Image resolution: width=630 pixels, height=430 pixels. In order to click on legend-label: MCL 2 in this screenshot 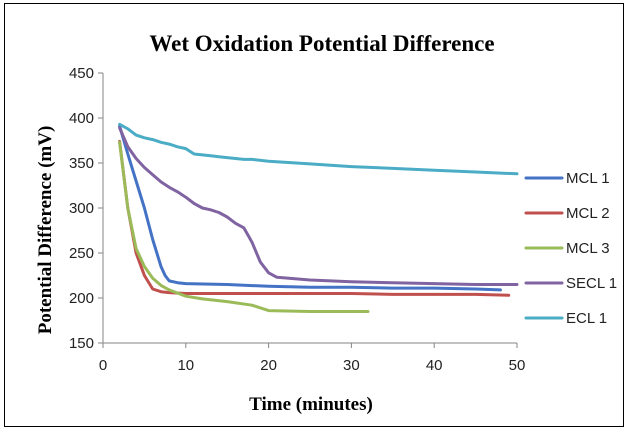, I will do `click(588, 213)`.